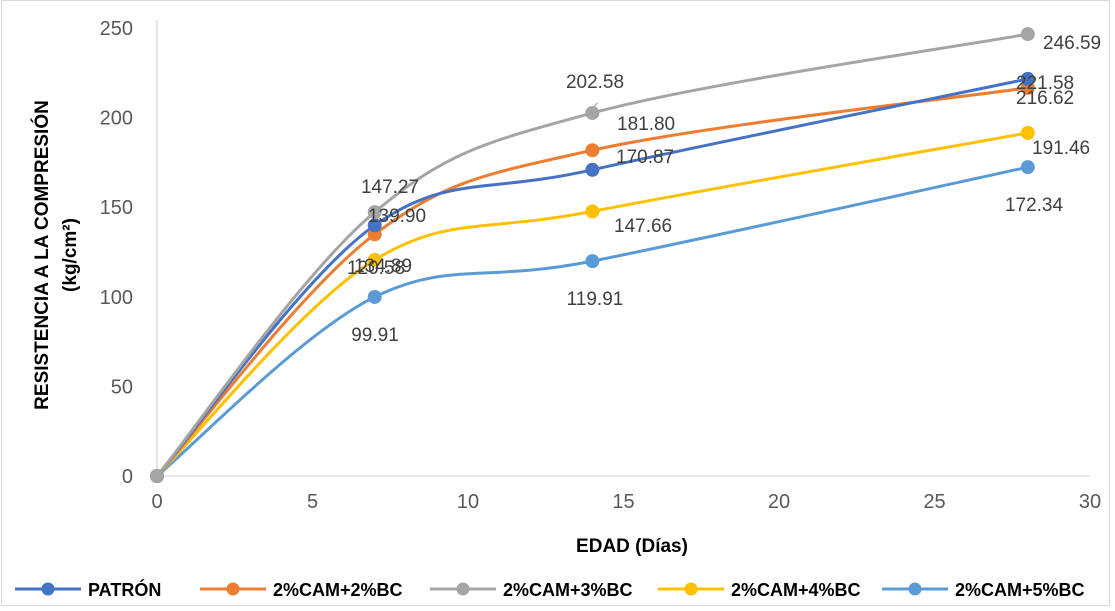 The image size is (1115, 611). I want to click on legend-item: 2%CAM+2%BC, so click(301, 590).